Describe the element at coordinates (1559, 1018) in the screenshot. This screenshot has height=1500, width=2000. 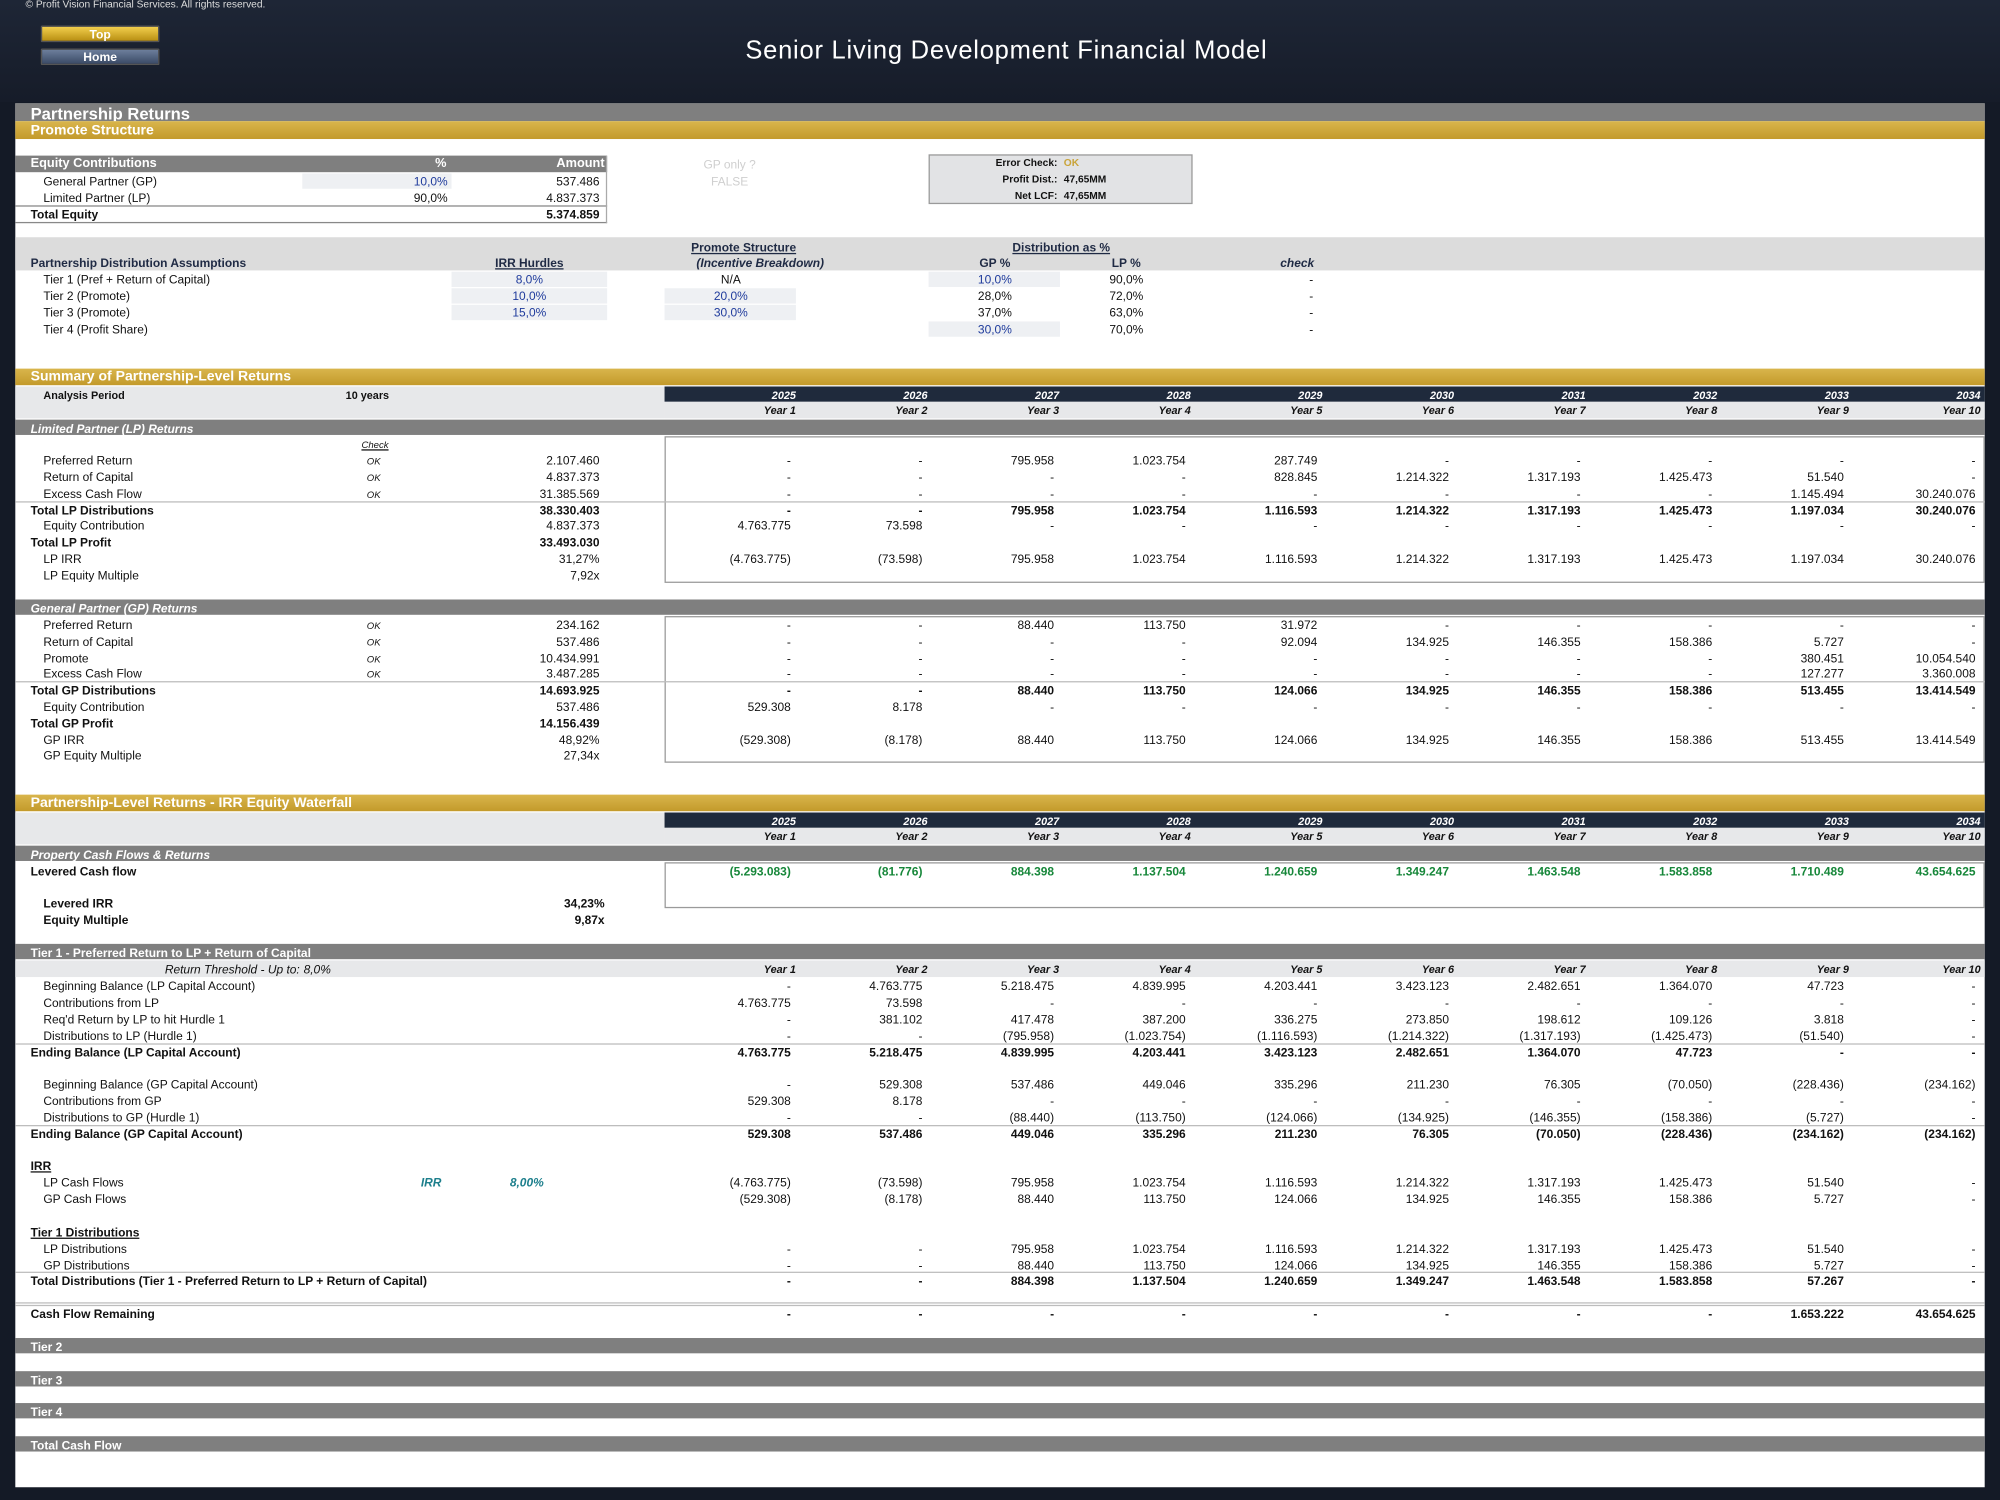
I see `cell: 198.612` at that location.